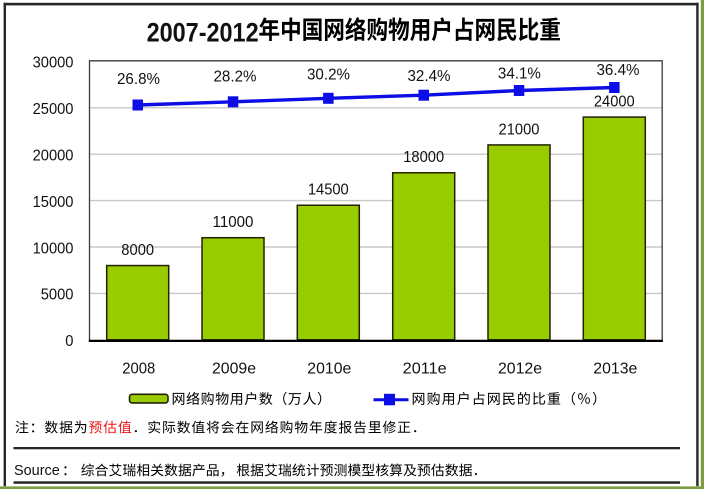 This screenshot has height=489, width=704. What do you see at coordinates (53, 156) in the screenshot?
I see `svg-text: 20000` at bounding box center [53, 156].